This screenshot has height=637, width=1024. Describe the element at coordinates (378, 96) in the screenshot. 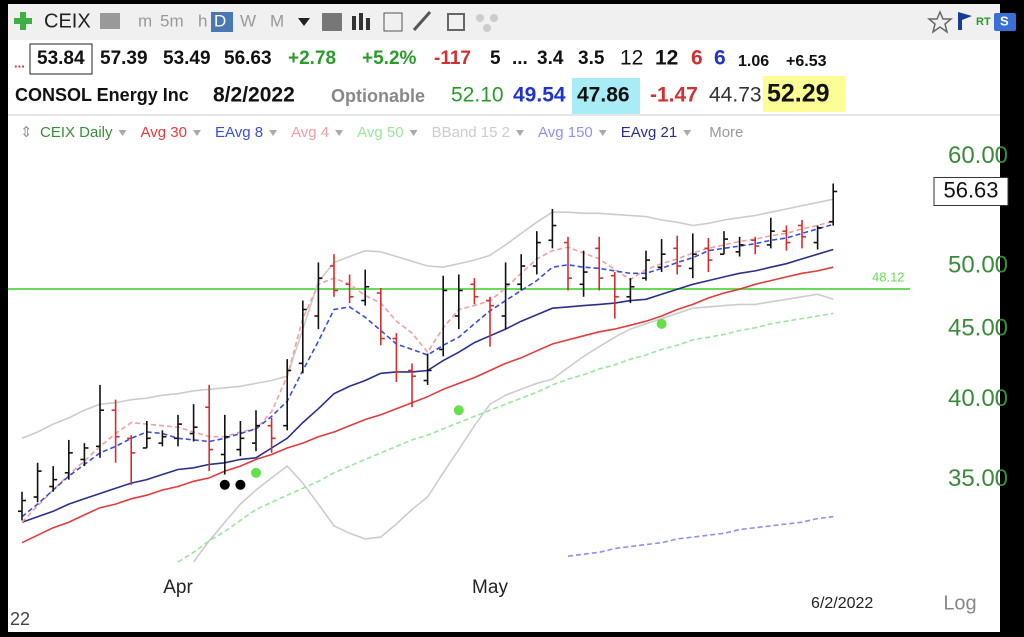

I see `optionable: Optionable` at that location.